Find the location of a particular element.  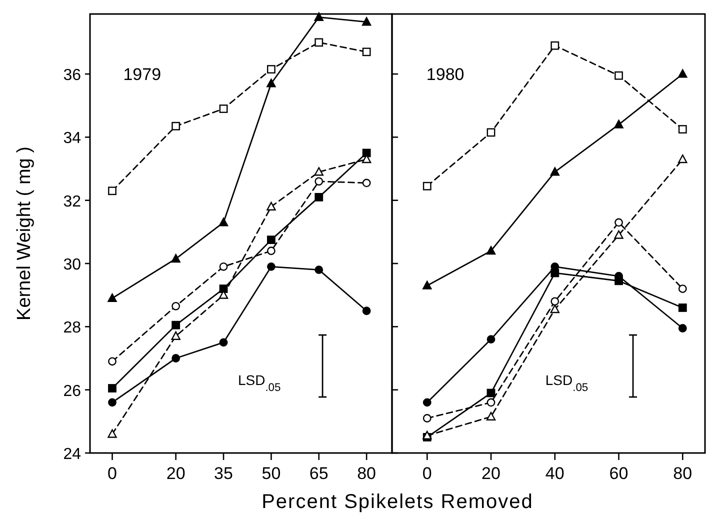

y-tick-label: 30 is located at coordinates (72, 265).